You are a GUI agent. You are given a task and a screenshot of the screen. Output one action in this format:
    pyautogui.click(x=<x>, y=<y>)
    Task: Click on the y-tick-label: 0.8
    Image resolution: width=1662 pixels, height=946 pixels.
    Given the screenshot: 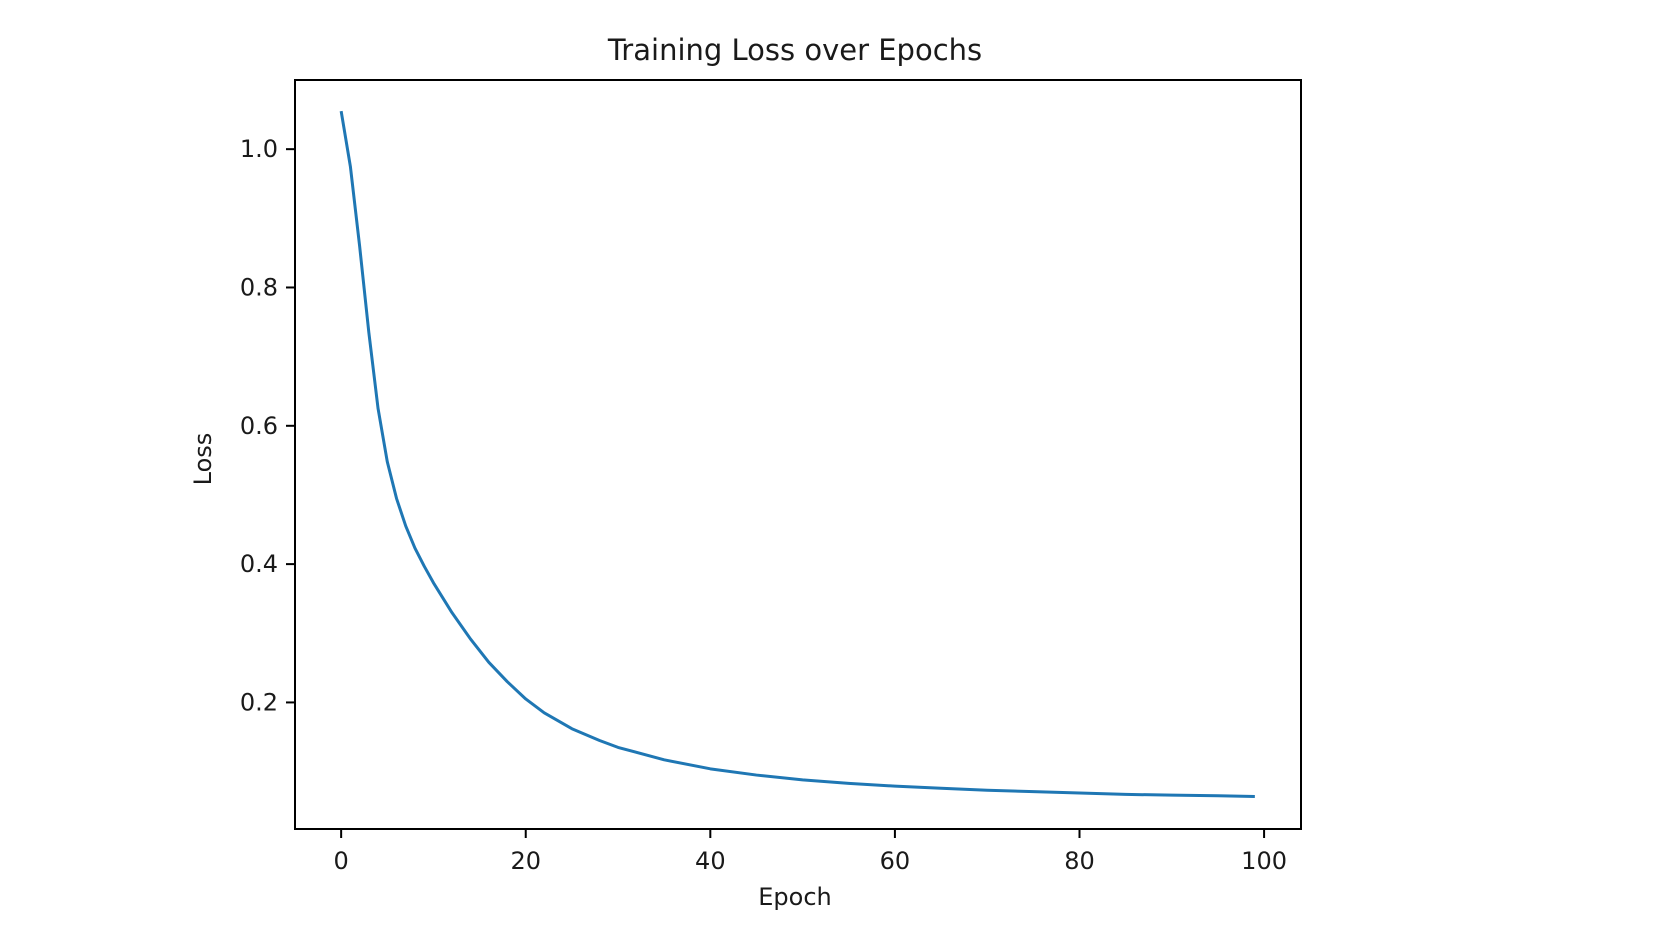 What is the action you would take?
    pyautogui.click(x=259, y=287)
    